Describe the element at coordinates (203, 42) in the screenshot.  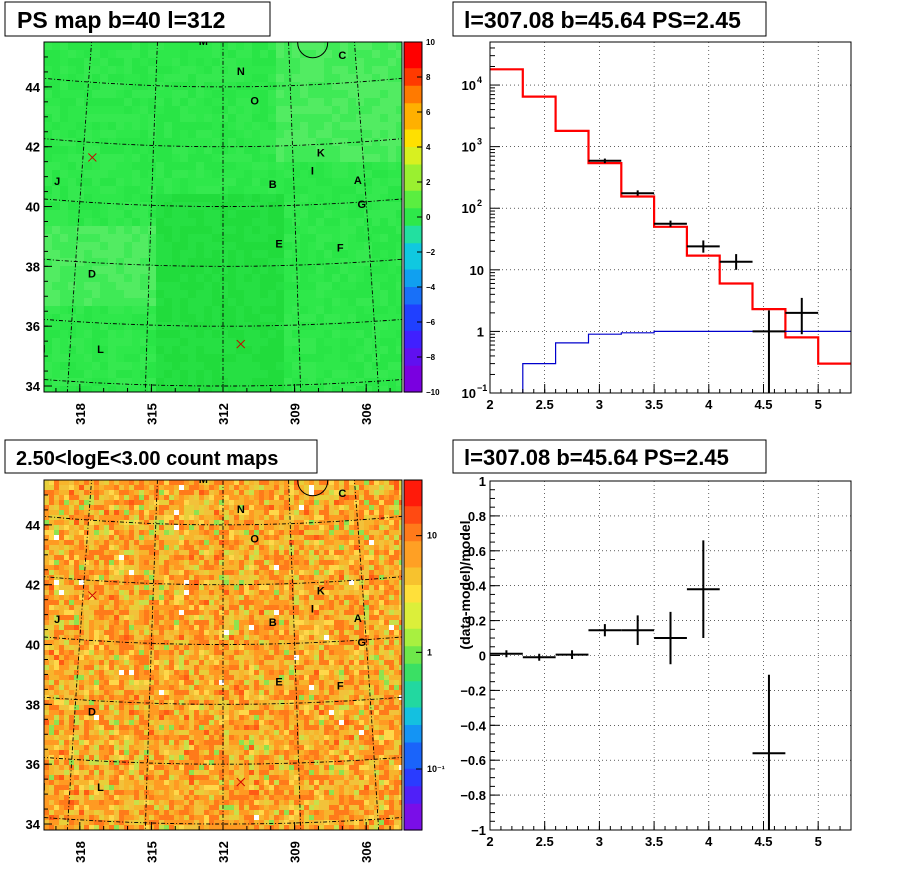
I see `source-label: M` at that location.